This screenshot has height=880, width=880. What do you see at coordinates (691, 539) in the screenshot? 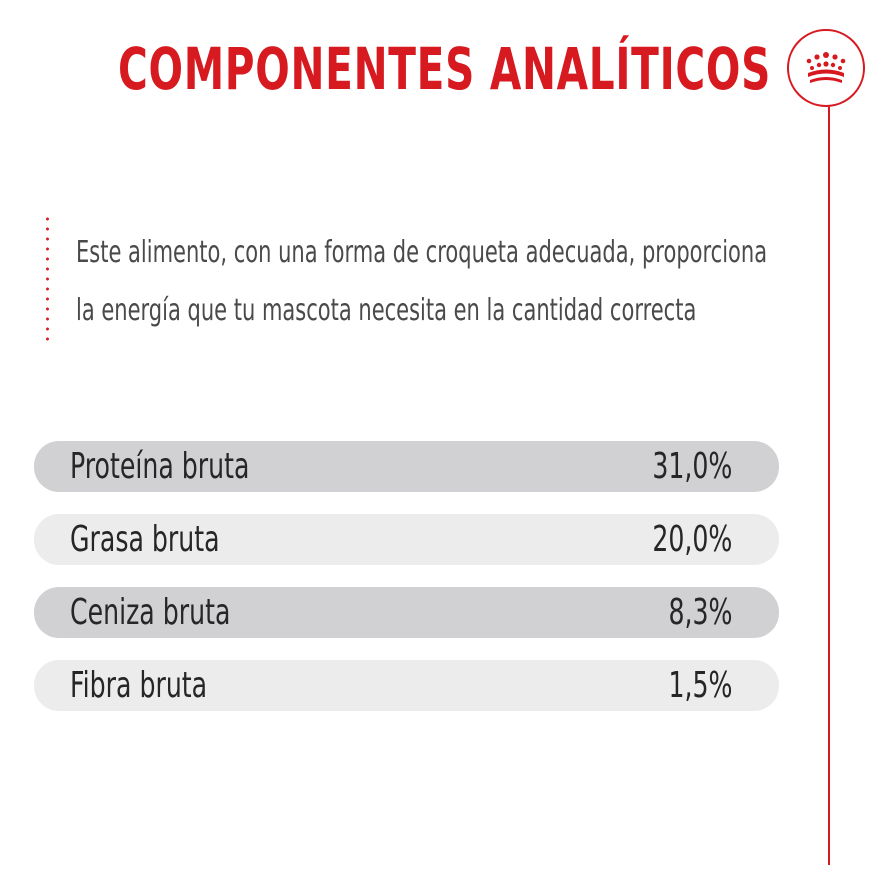
I see `component-value: 20,0%` at bounding box center [691, 539].